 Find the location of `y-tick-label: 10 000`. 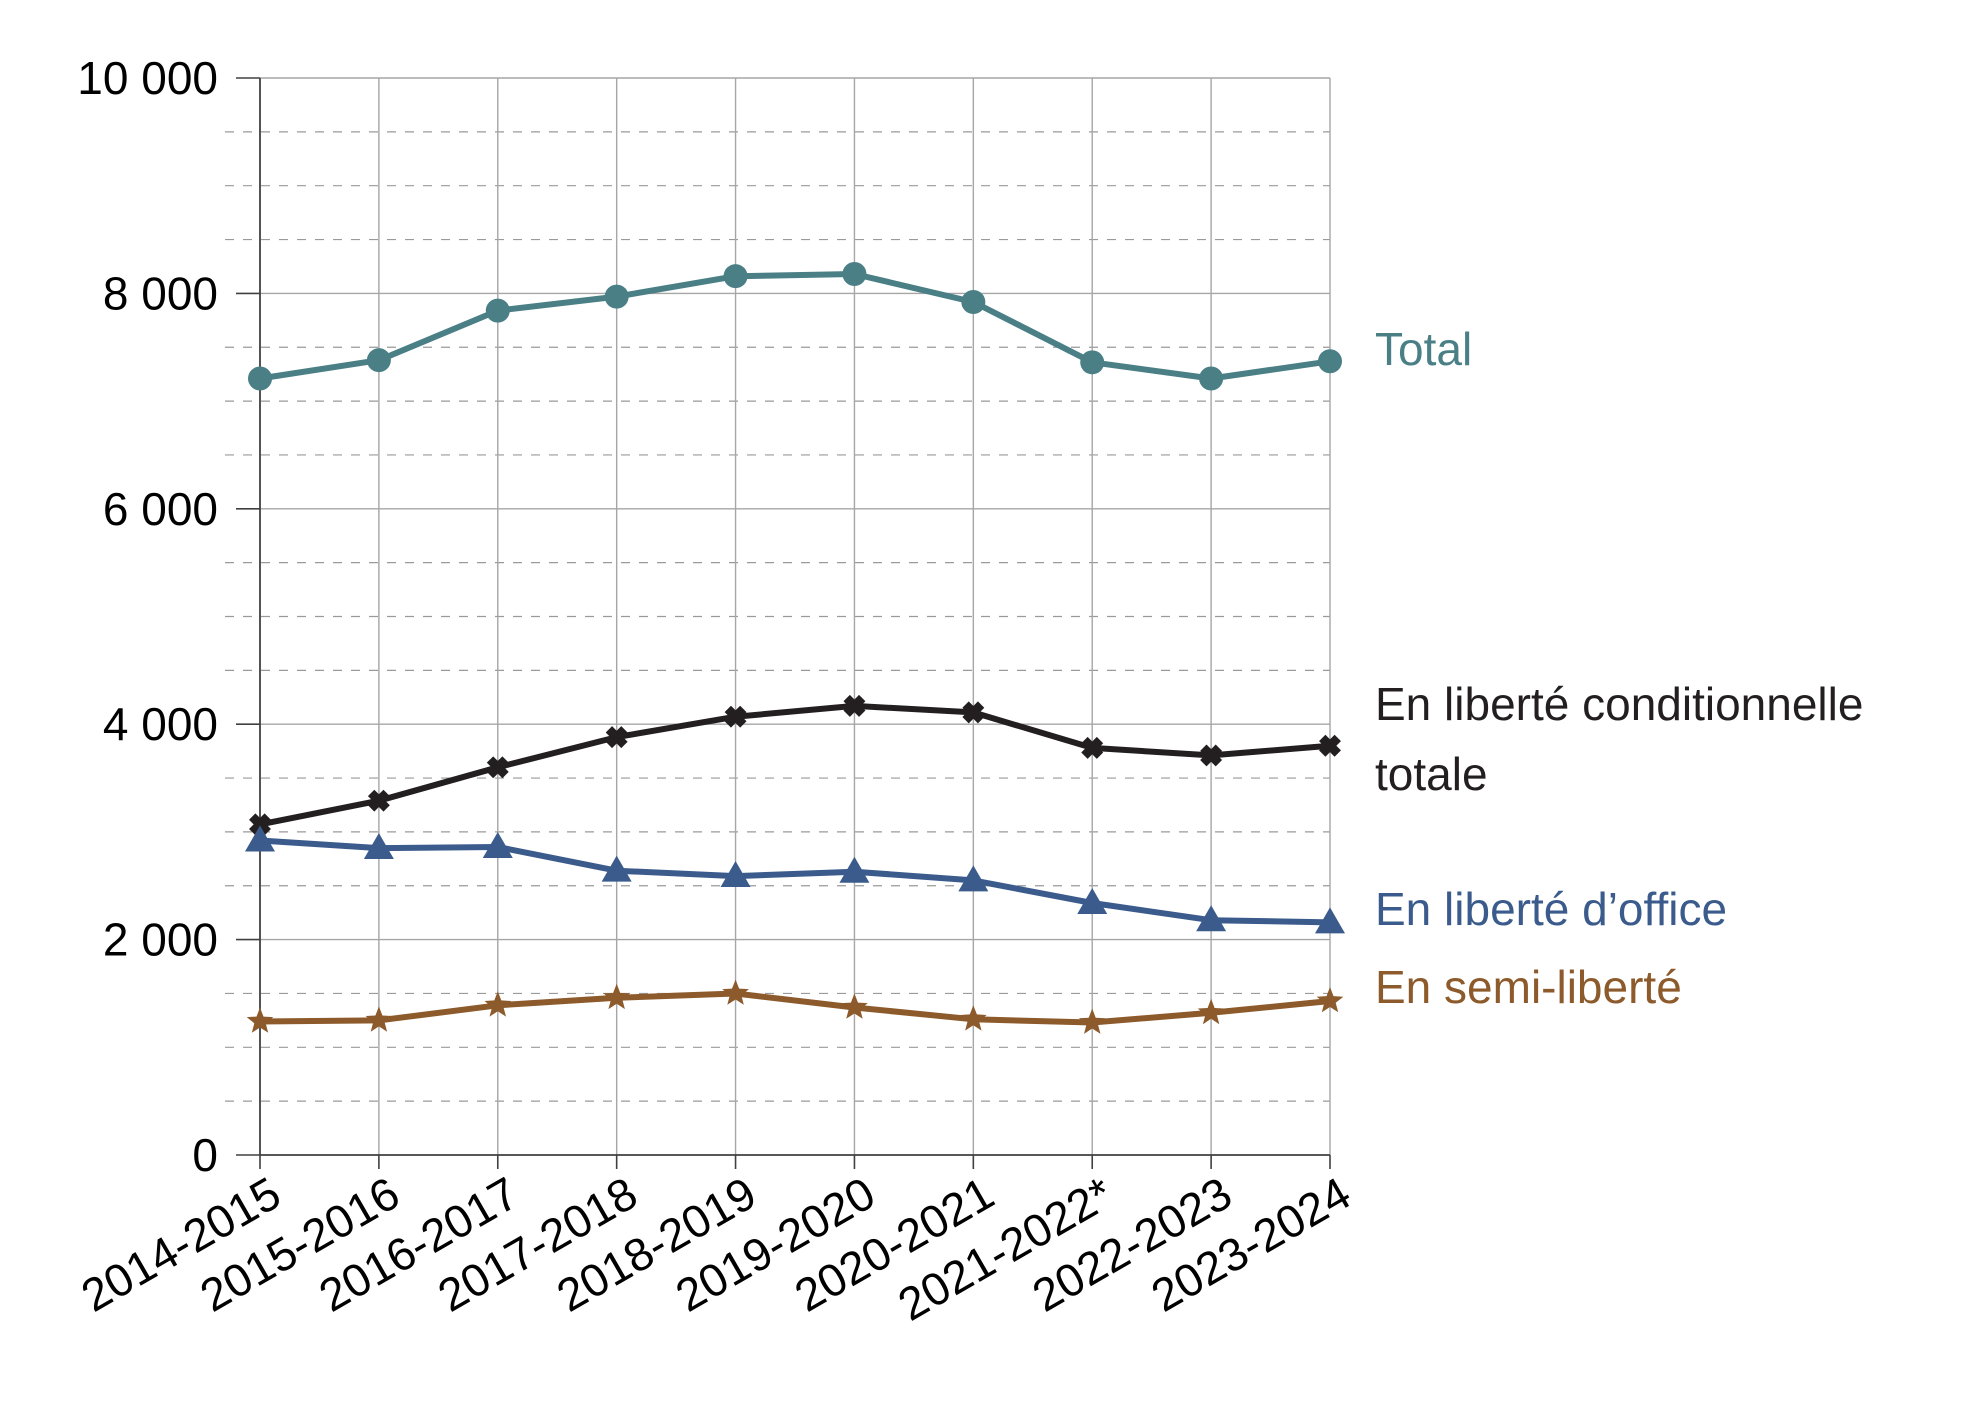

y-tick-label: 10 000 is located at coordinates (147, 78).